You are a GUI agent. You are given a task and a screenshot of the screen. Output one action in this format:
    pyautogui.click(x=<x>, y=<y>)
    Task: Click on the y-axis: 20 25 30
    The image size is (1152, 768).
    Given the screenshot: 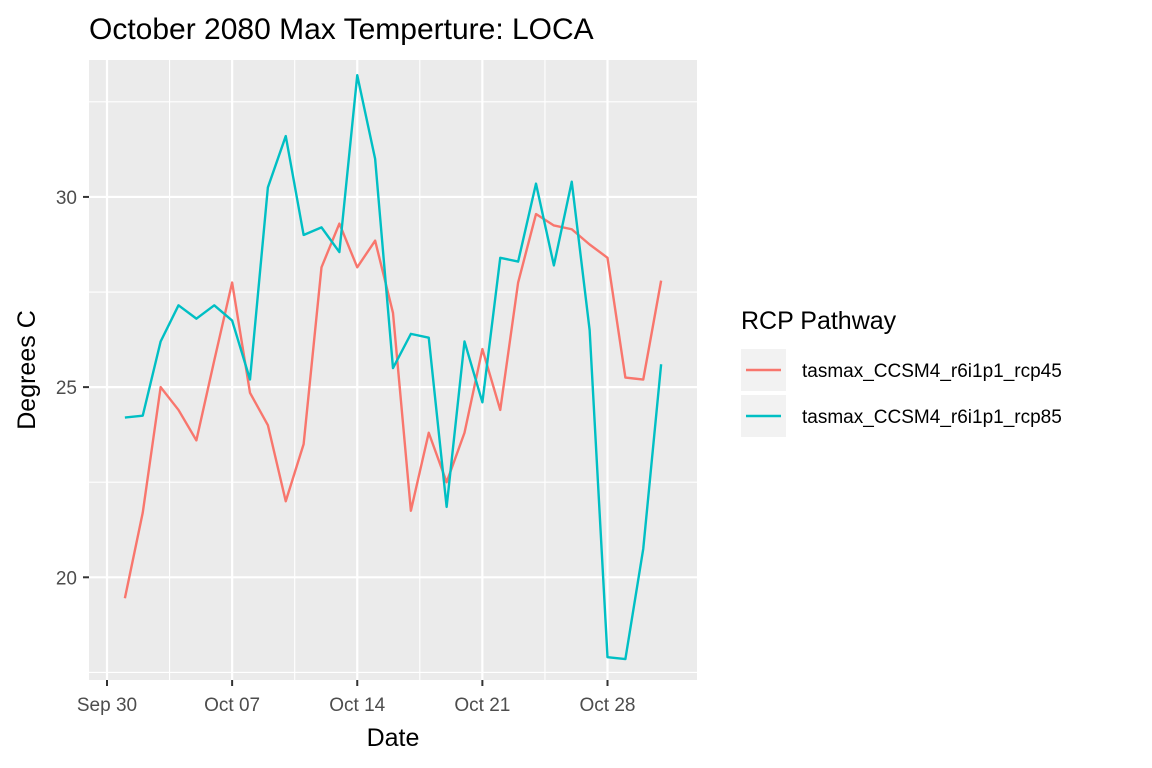 What is the action you would take?
    pyautogui.click(x=72, y=388)
    